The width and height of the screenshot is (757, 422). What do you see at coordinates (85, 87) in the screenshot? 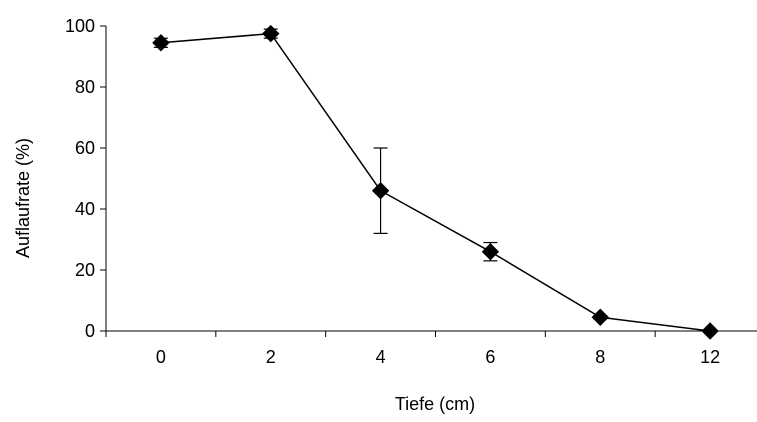
I see `y-tick-label: 80` at bounding box center [85, 87].